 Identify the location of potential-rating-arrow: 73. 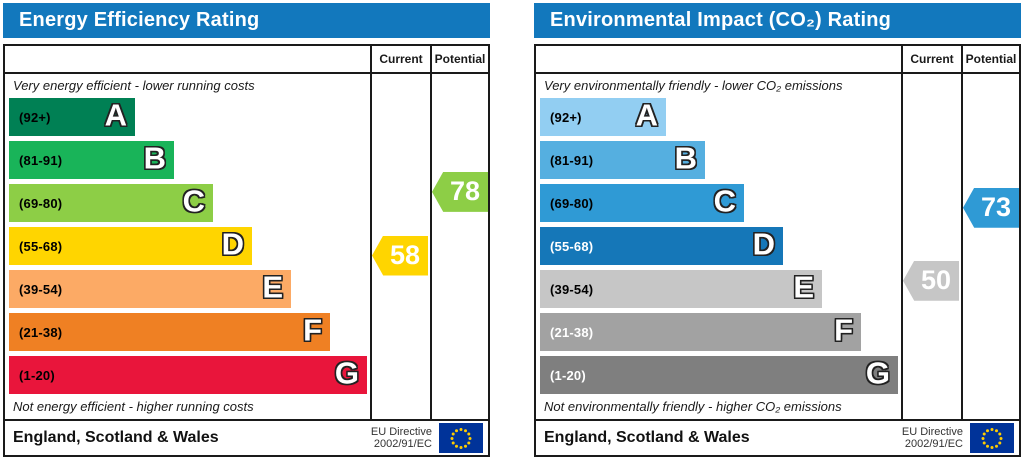
(991, 207).